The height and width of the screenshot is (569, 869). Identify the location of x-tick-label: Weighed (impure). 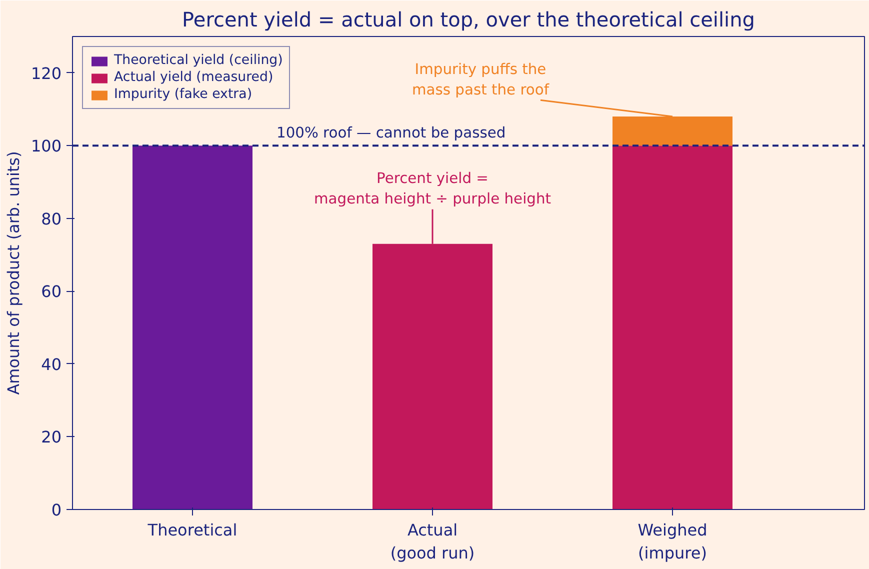
(673, 541).